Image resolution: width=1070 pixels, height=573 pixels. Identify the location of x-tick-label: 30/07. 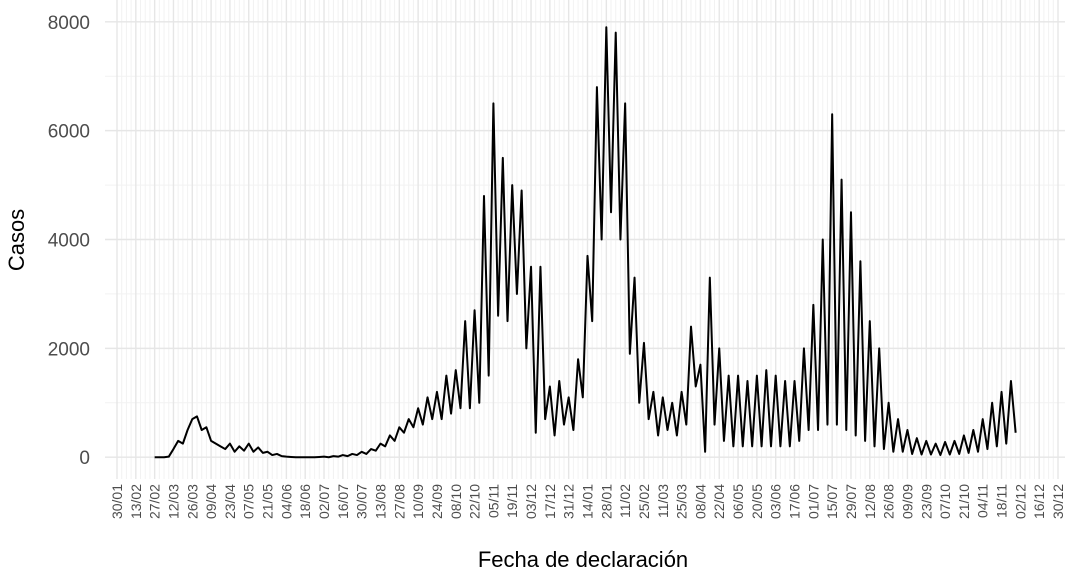
(362, 501).